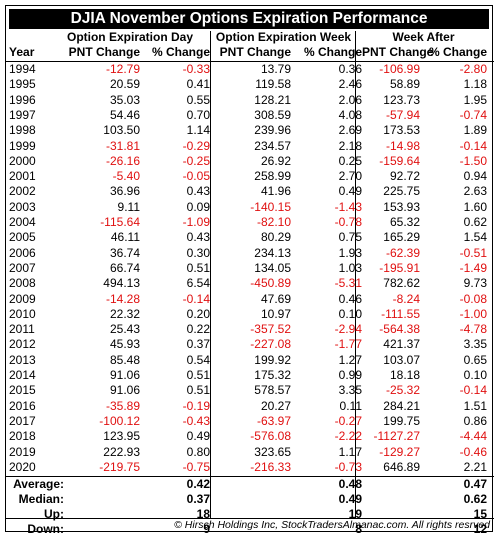 The image size is (500, 539). Describe the element at coordinates (22, 359) in the screenshot. I see `year-cell: 2013` at that location.